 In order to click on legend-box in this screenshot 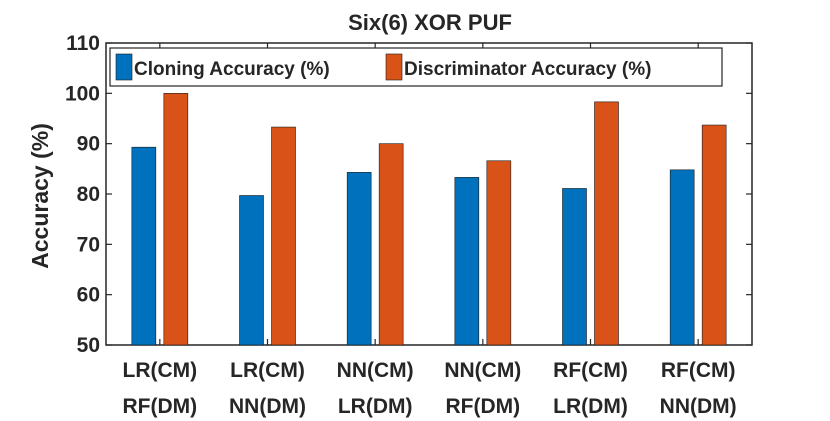, I will do `click(416, 67)`.